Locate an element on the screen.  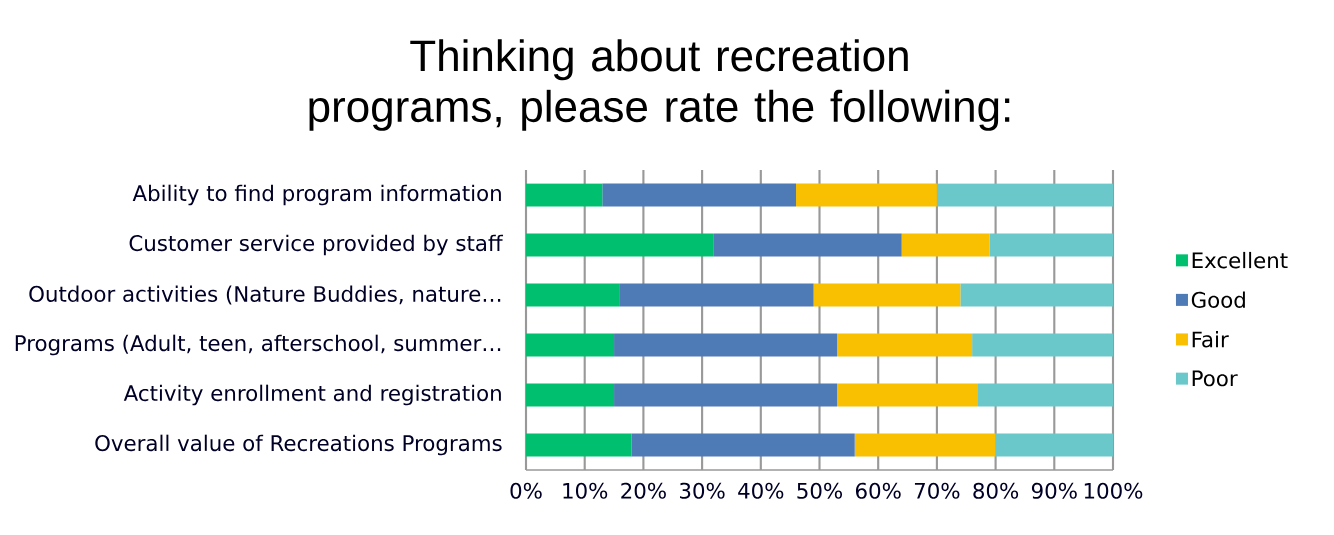
x-tick-label: 70% is located at coordinates (937, 490).